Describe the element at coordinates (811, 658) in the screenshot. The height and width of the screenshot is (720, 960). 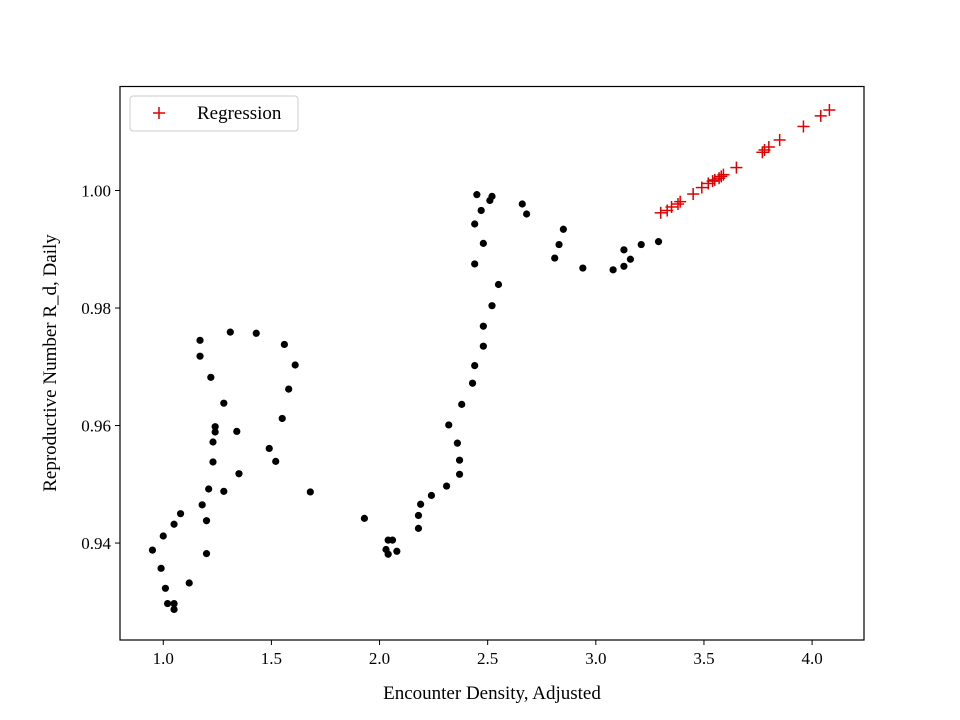
I see `x-tick-label: 4.0` at that location.